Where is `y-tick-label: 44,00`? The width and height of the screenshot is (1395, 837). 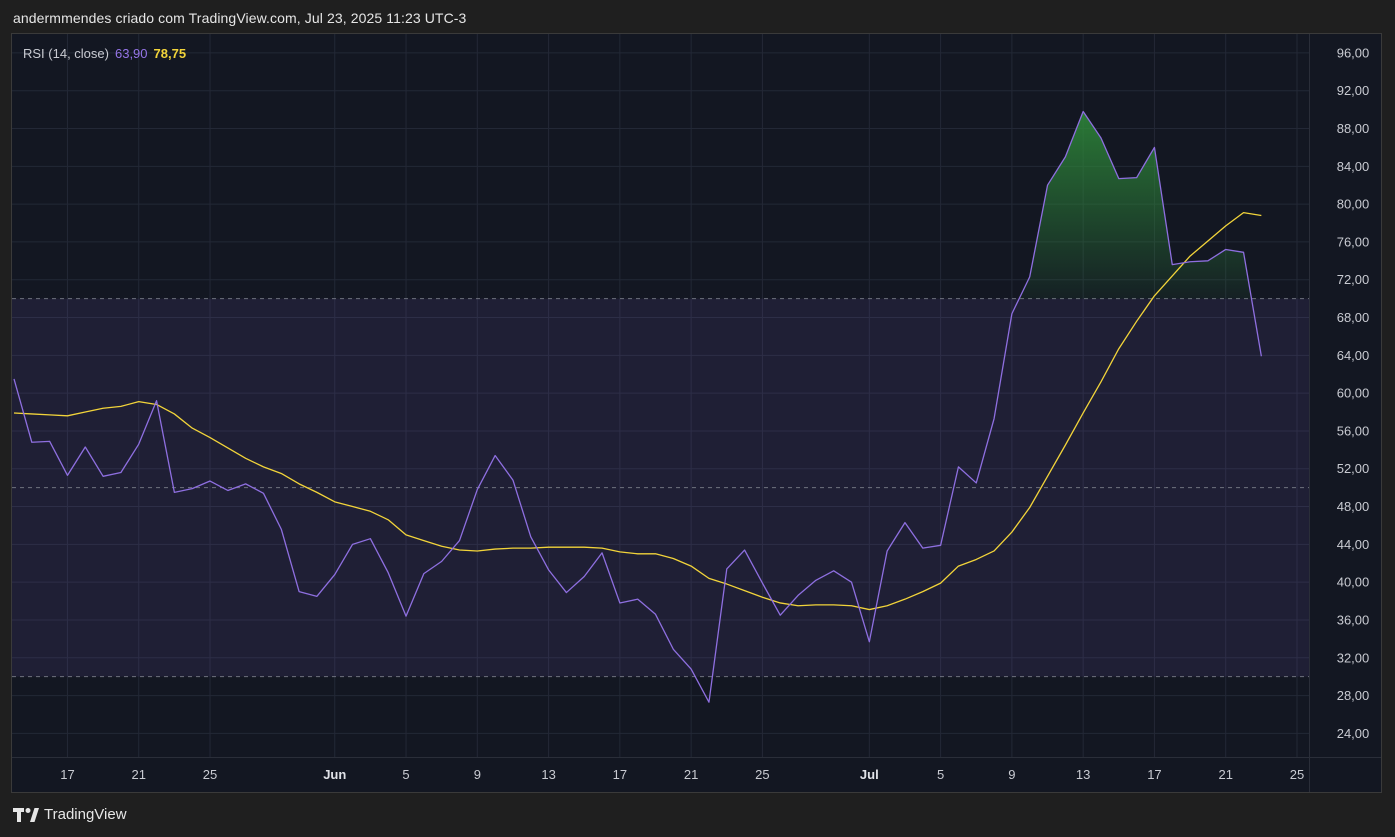
y-tick-label: 44,00 is located at coordinates (1353, 544).